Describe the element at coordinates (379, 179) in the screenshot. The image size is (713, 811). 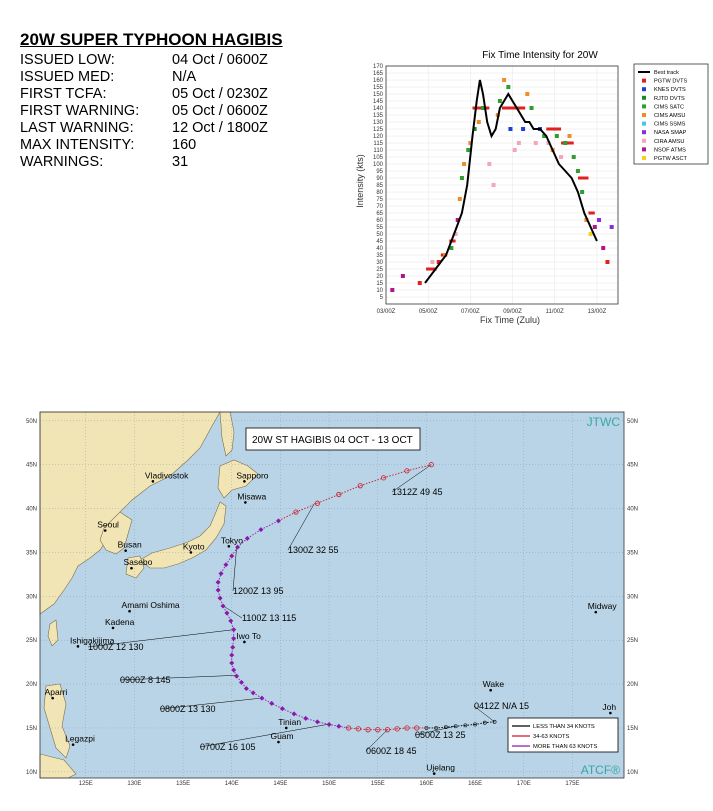
I see `y-tick-label: 90` at that location.